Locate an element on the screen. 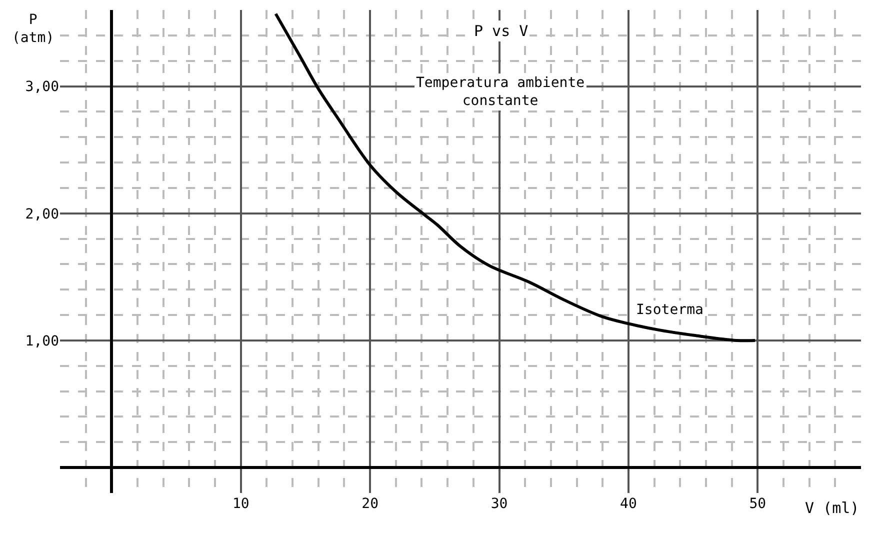  y-tick-label: 3,00 is located at coordinates (42, 87).